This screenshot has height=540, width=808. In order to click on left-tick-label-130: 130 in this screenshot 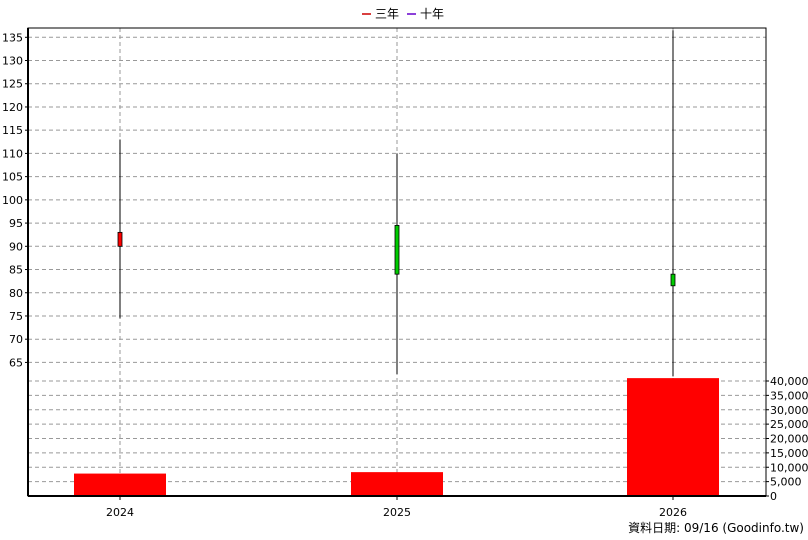, I will do `click(12, 61)`.